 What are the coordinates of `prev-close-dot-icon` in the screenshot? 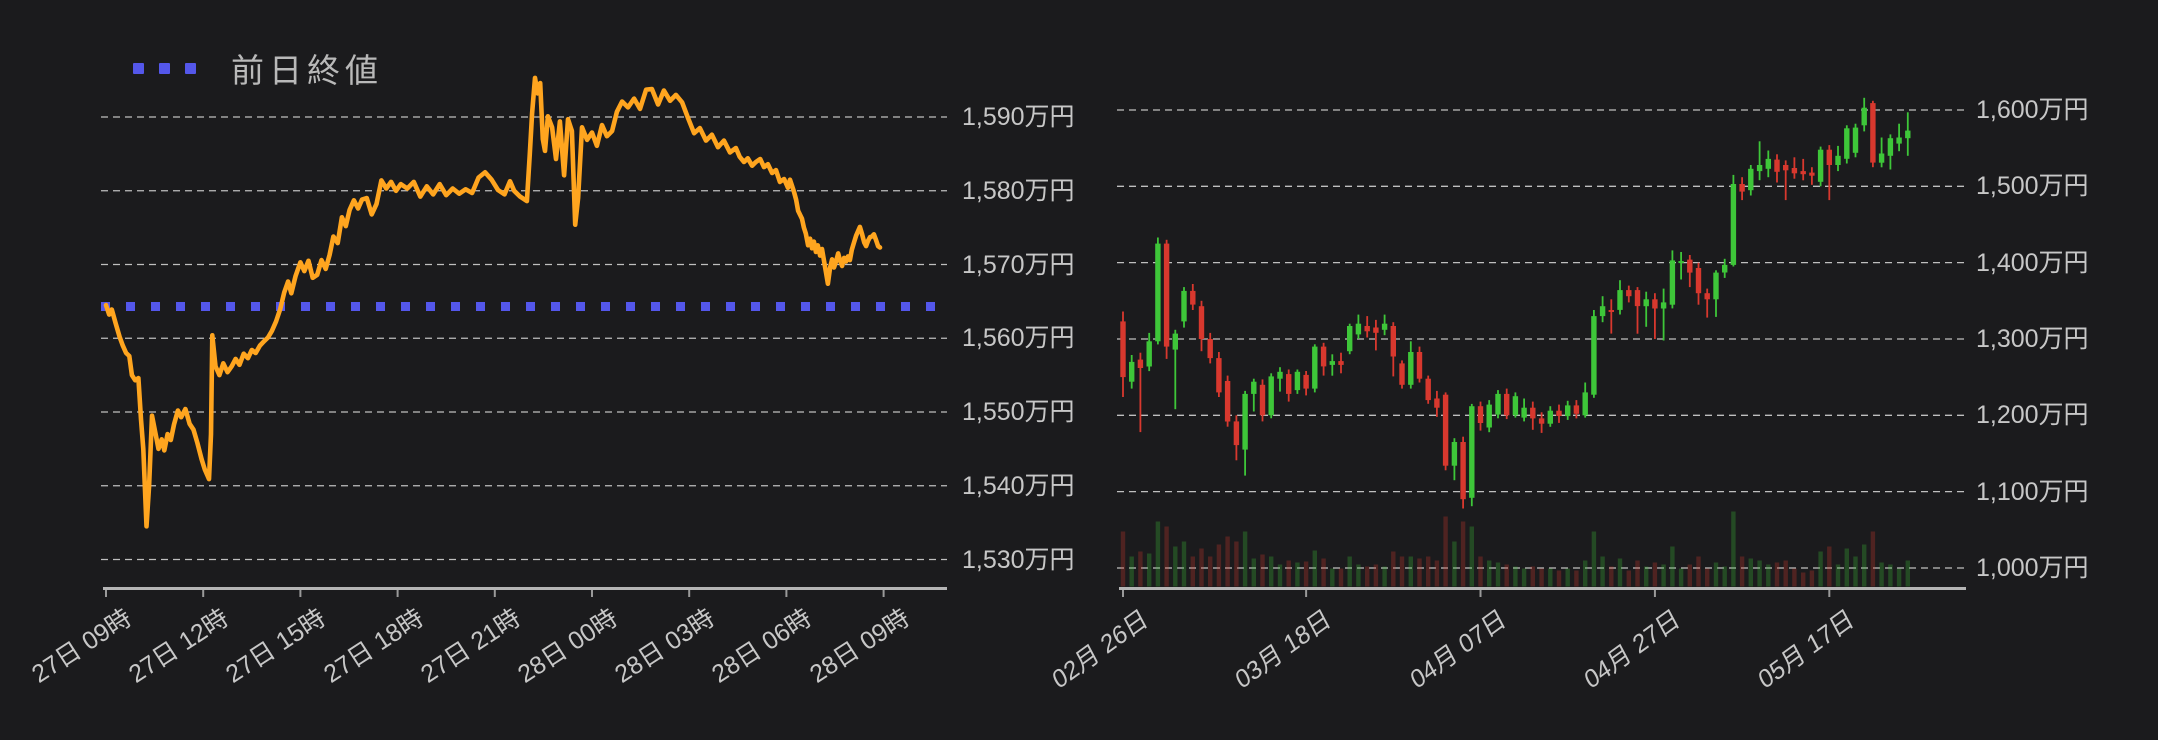 It's located at (190, 68).